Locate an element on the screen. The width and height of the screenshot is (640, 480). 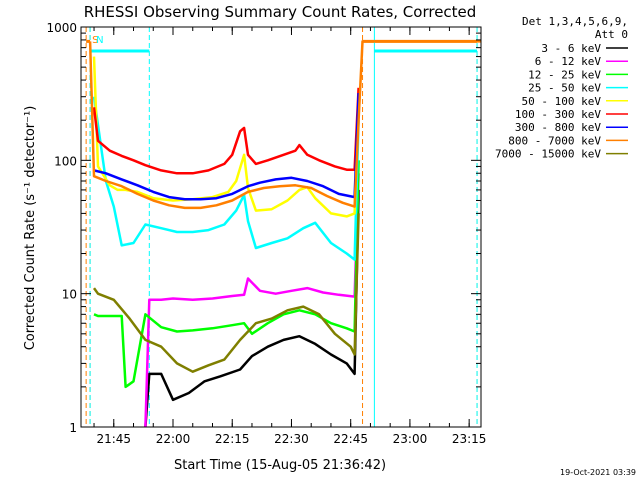
y-tick-label: 100 is located at coordinates (65, 161).